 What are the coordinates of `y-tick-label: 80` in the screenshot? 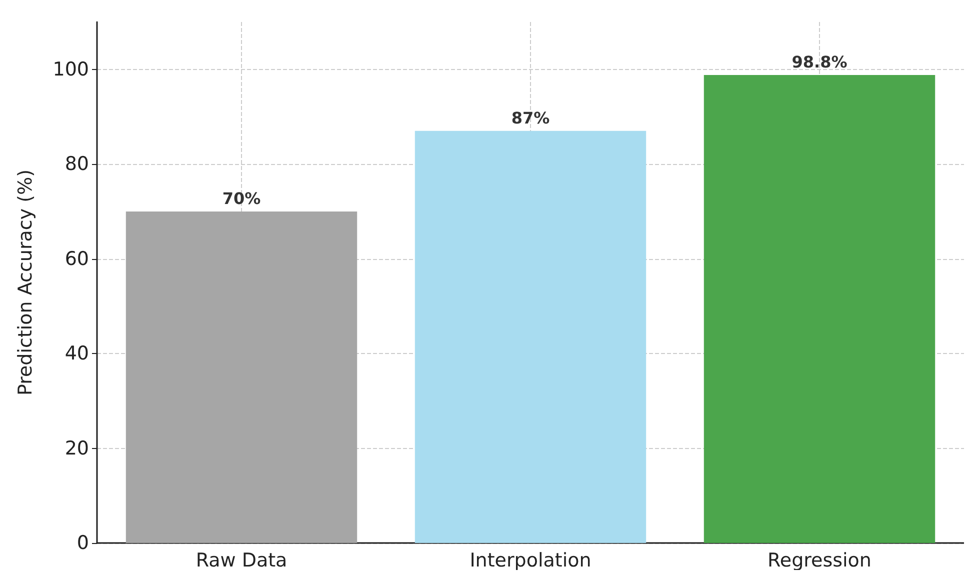 It's located at (76, 164).